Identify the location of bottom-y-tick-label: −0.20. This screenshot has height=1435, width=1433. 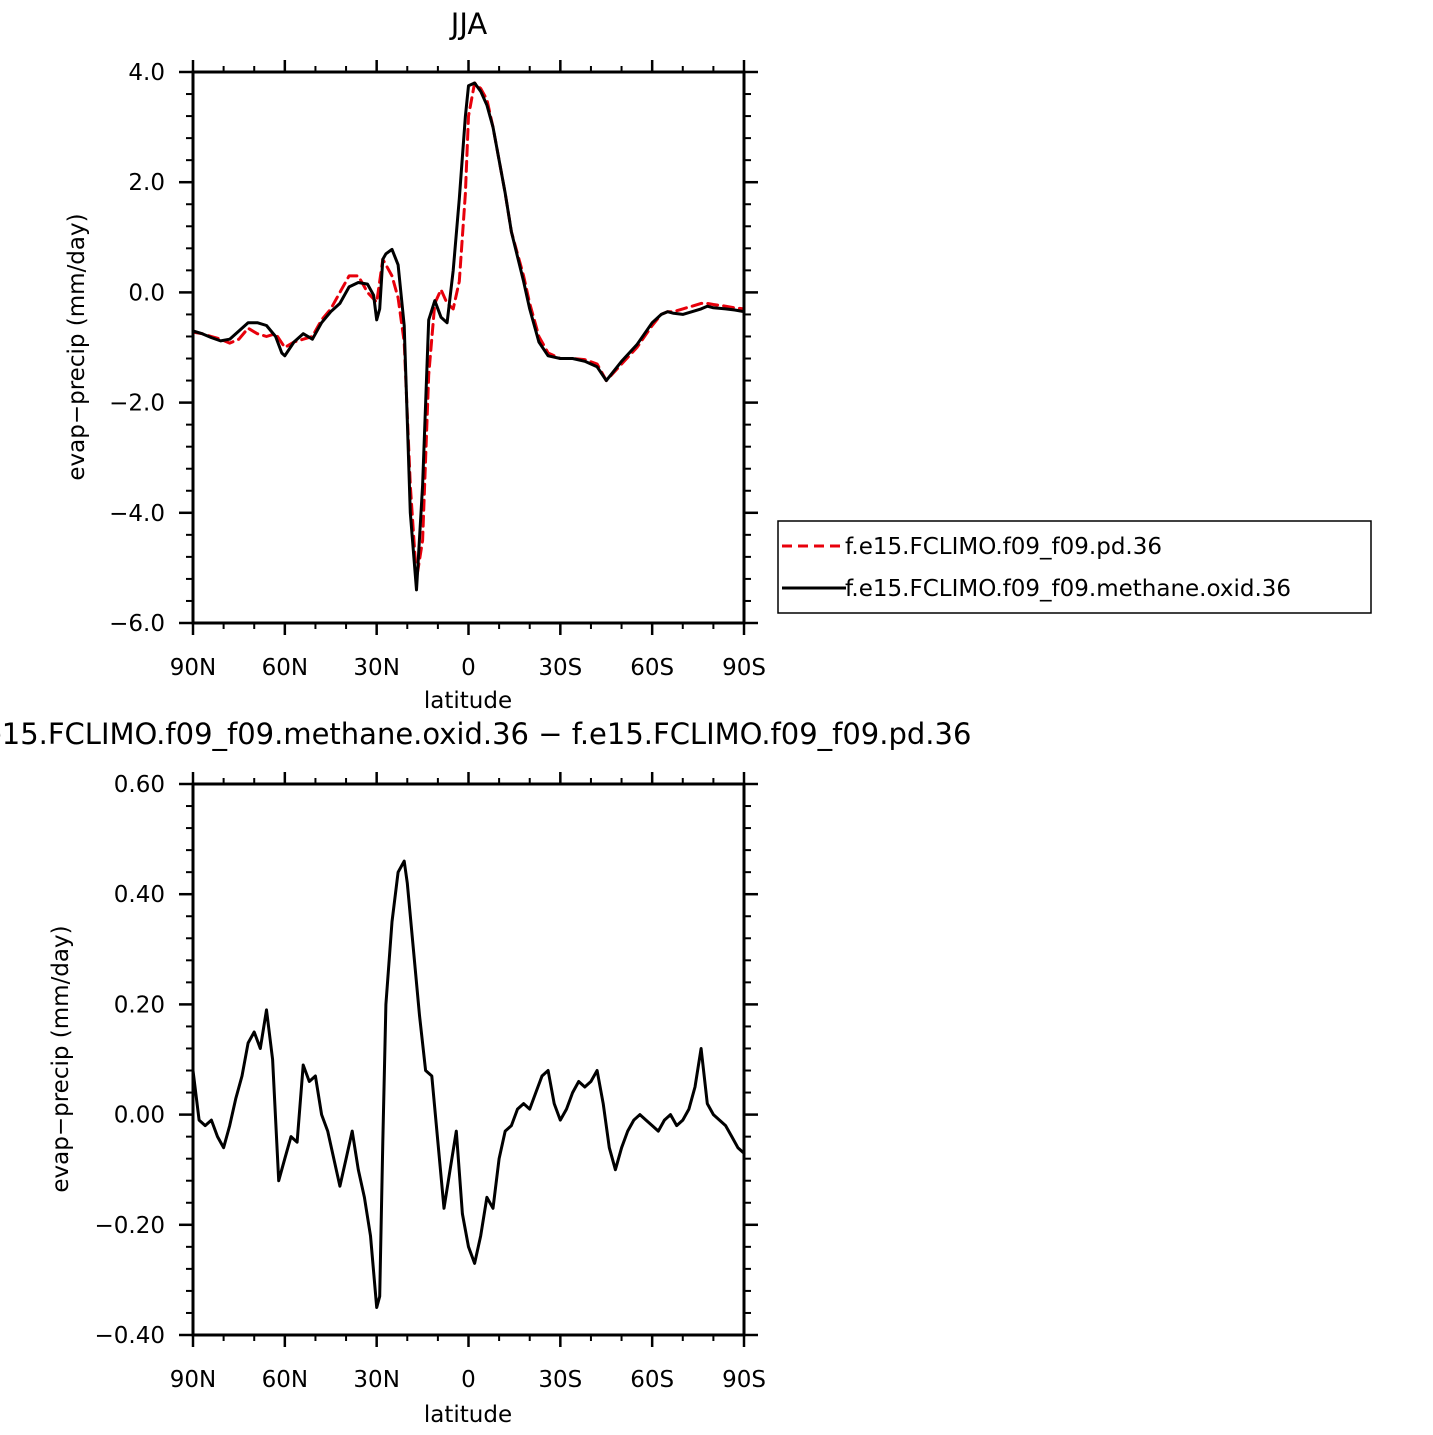
(130, 1226).